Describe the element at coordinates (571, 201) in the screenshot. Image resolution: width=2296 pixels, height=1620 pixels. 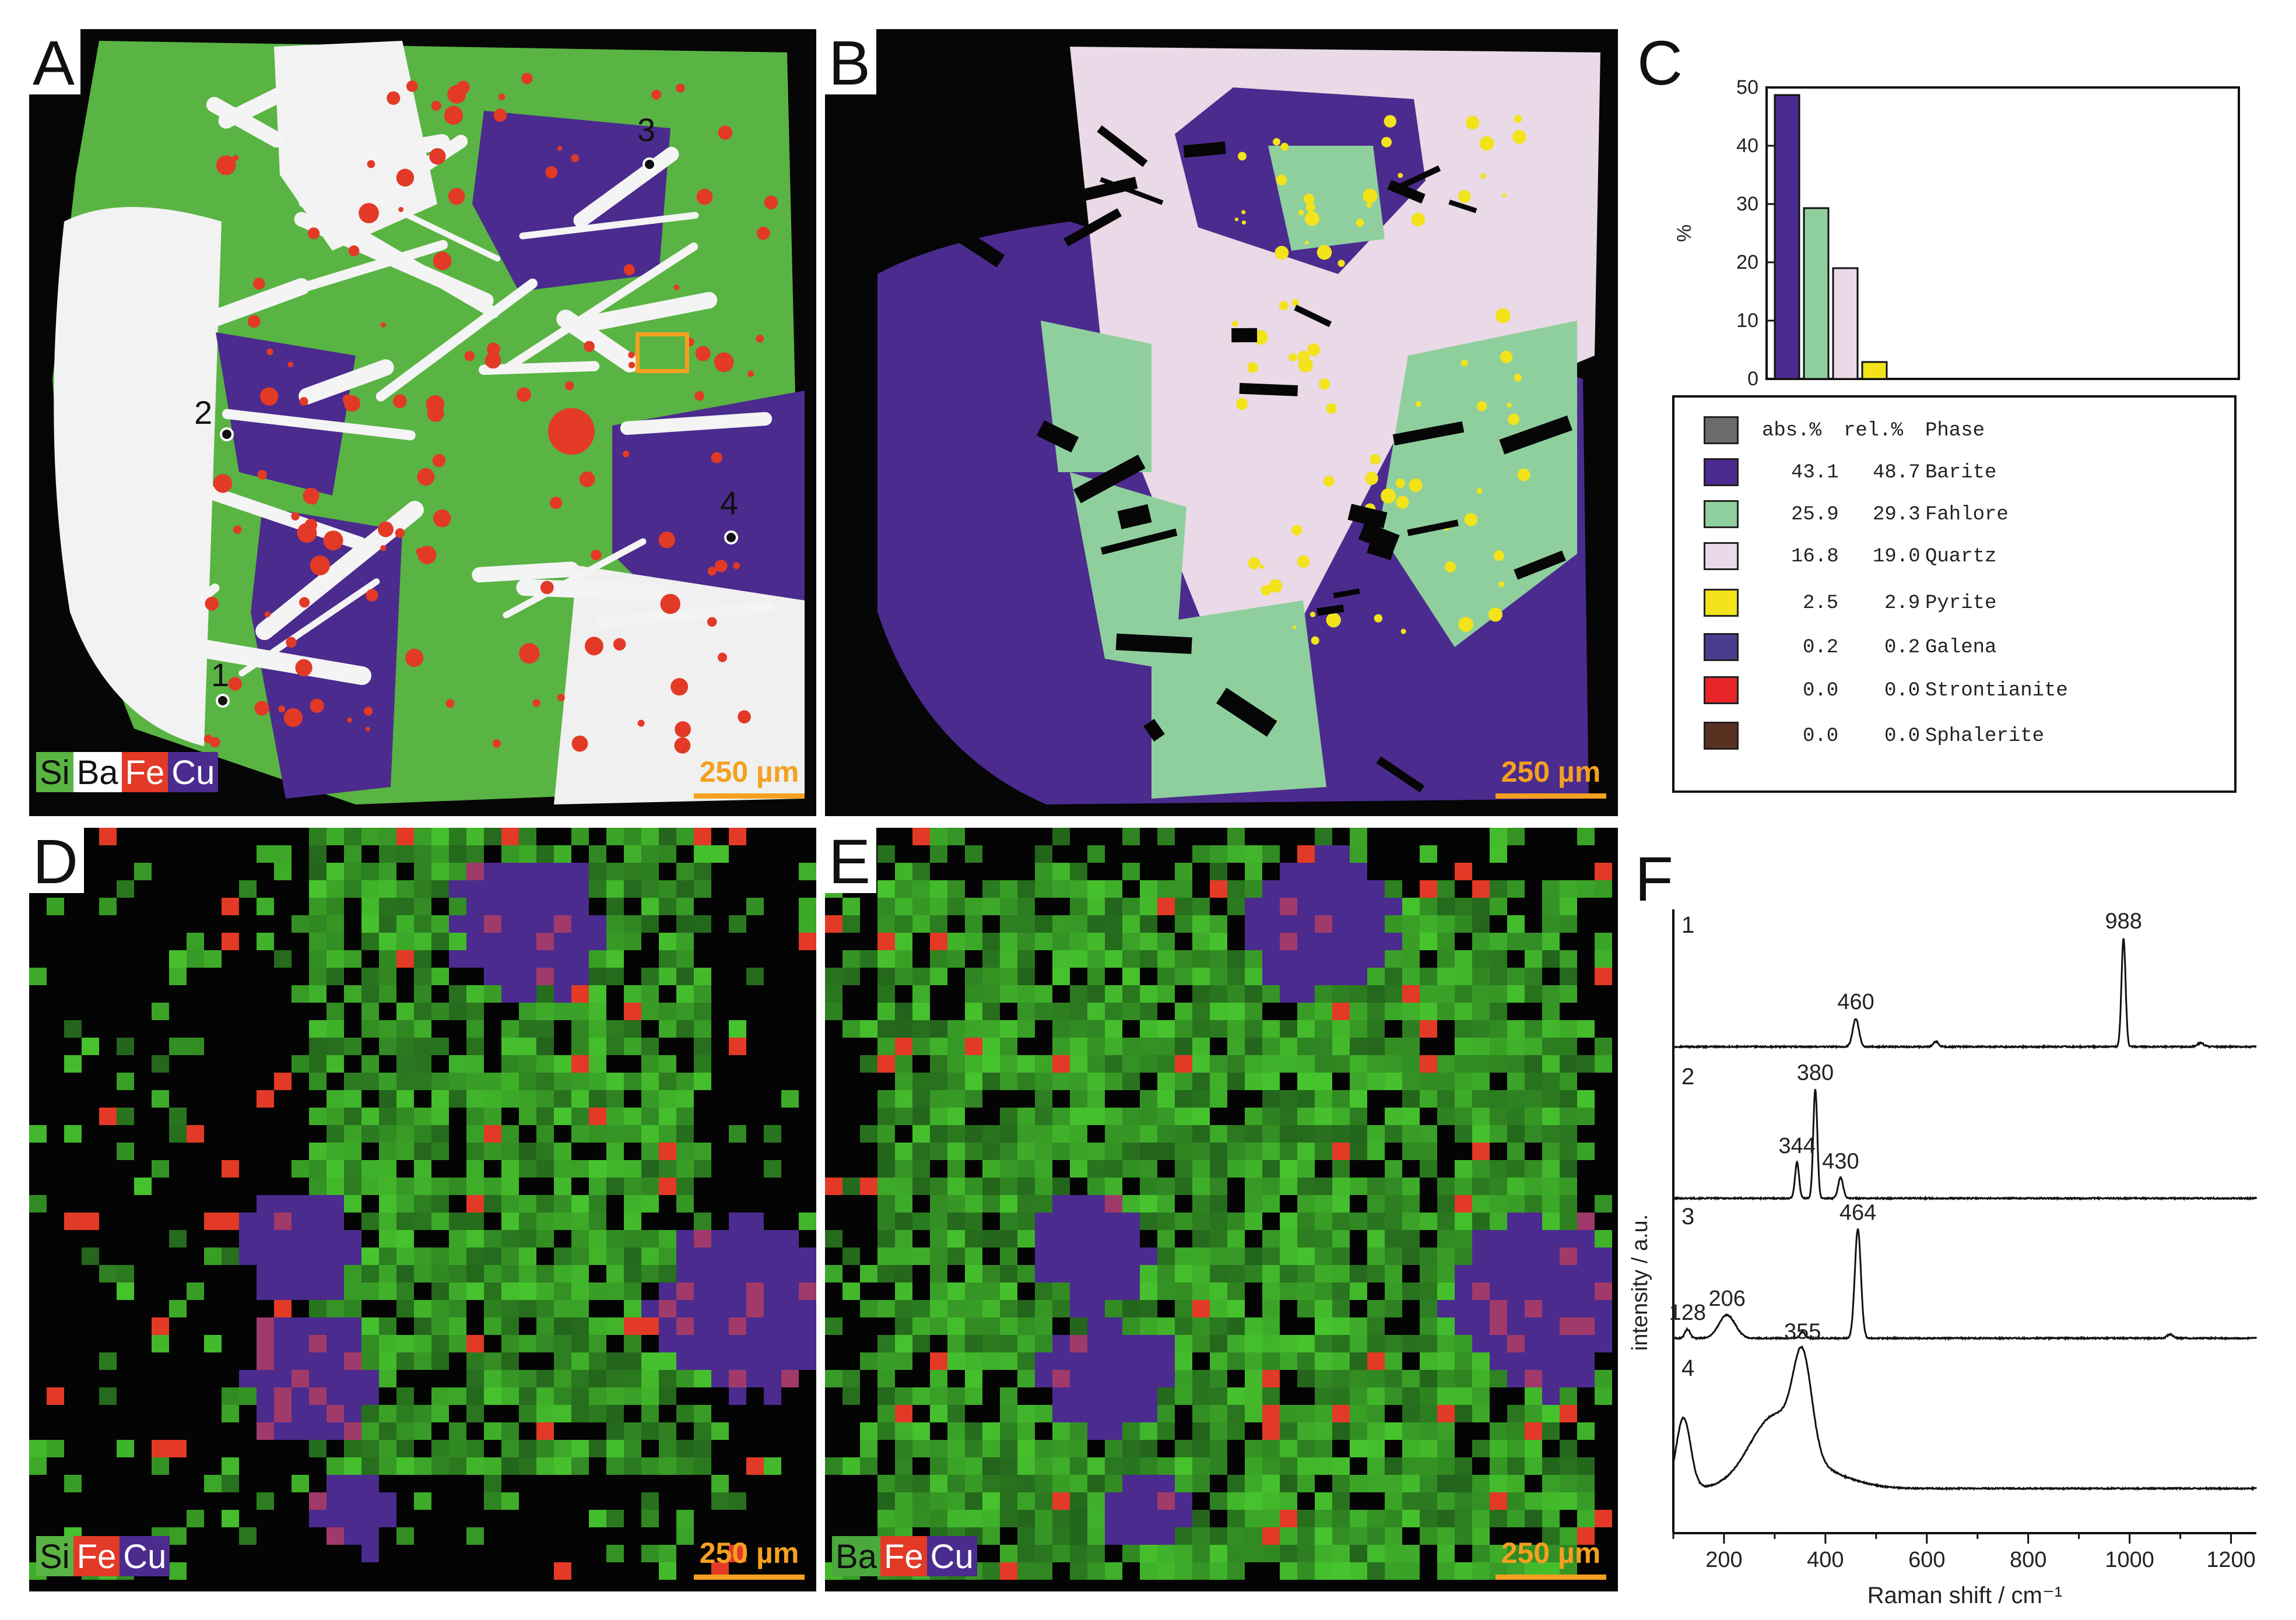
I see `copper-region-center` at that location.